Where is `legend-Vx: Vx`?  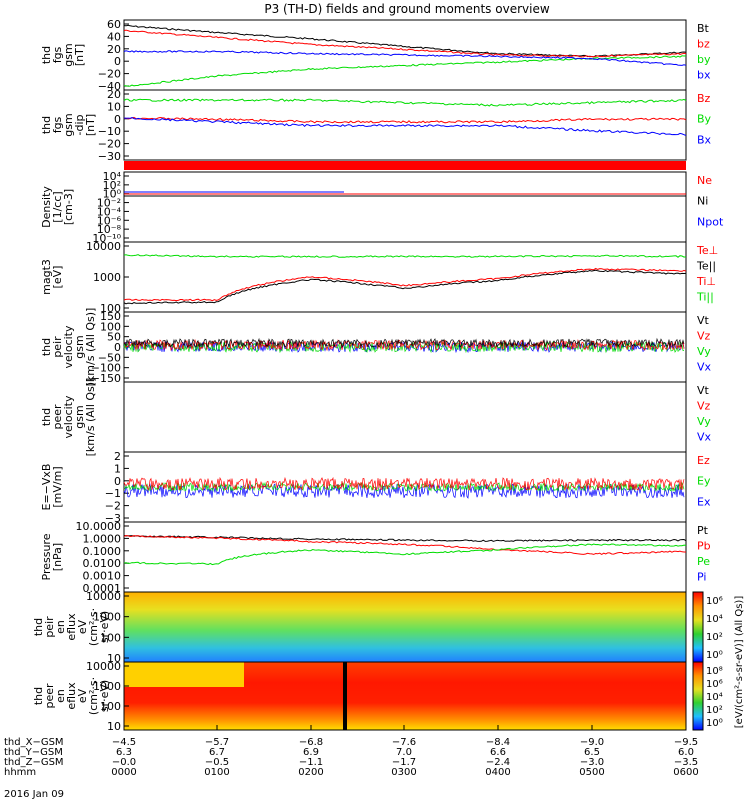 legend-Vx: Vx is located at coordinates (704, 437).